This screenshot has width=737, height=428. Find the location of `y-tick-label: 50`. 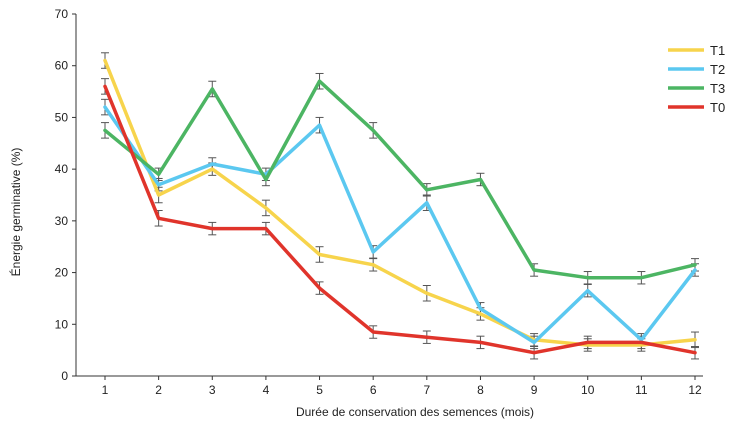

y-tick-label: 50 is located at coordinates (62, 117).